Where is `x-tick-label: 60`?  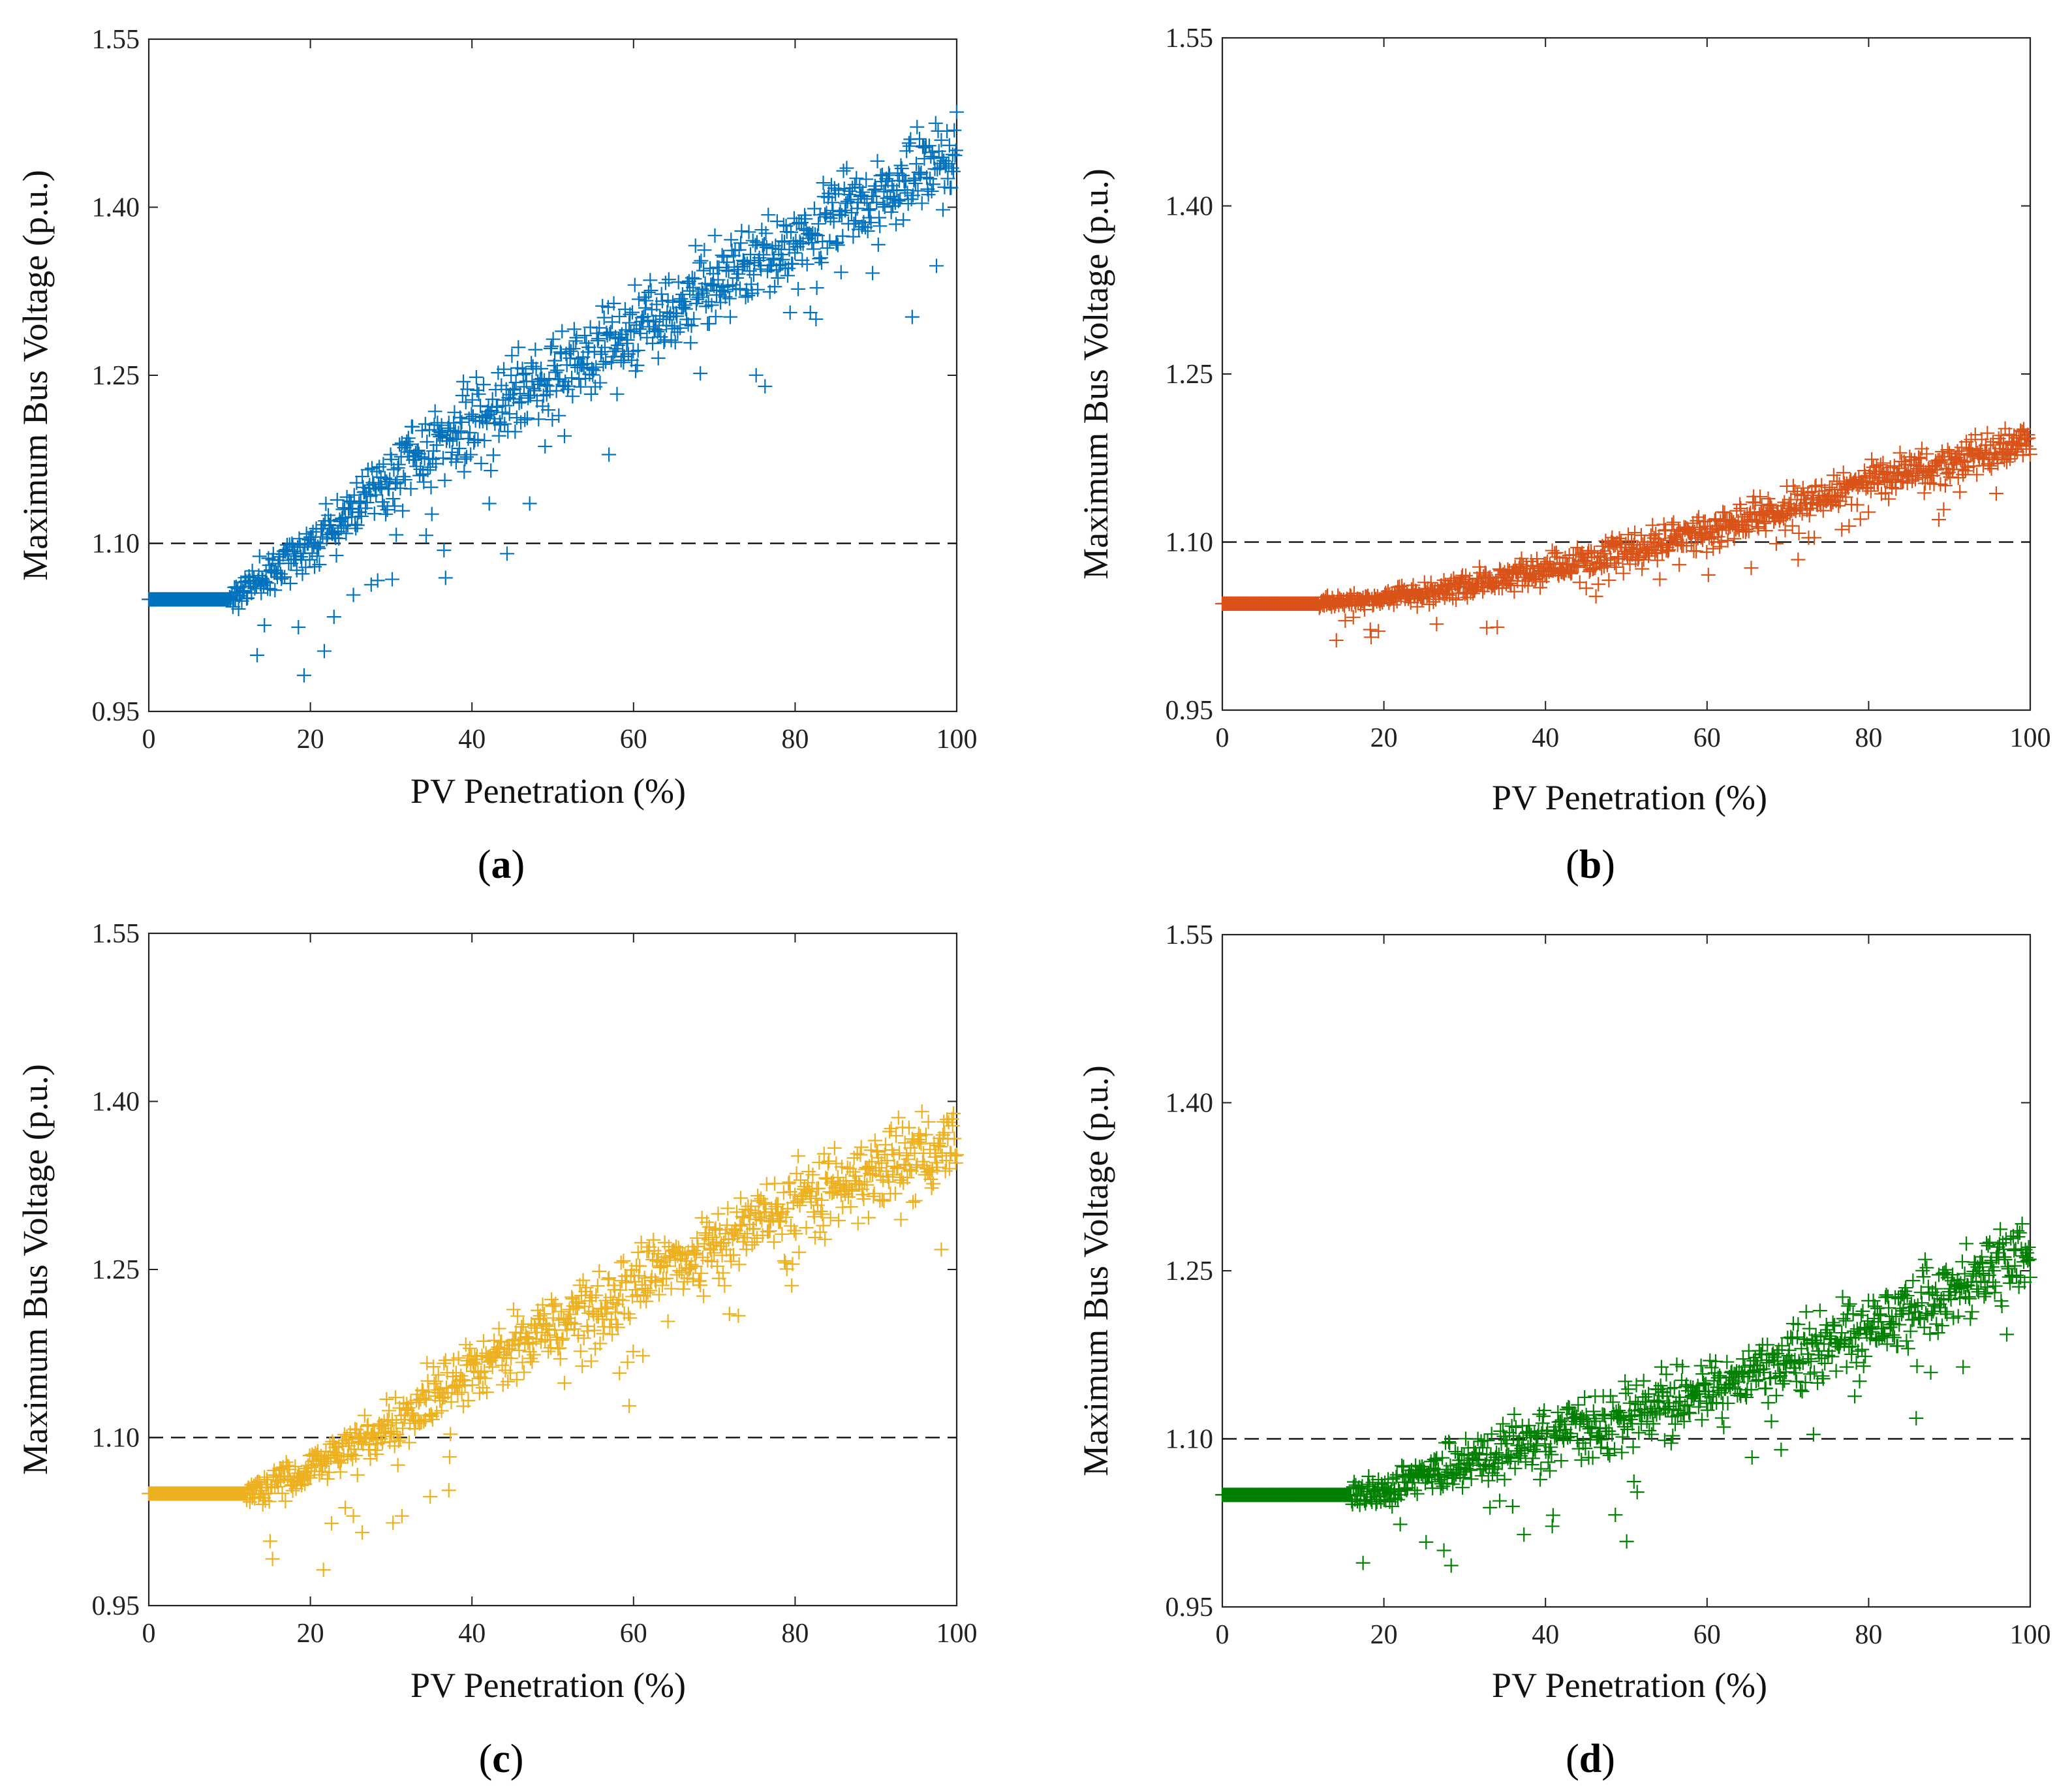 x-tick-label: 60 is located at coordinates (633, 739).